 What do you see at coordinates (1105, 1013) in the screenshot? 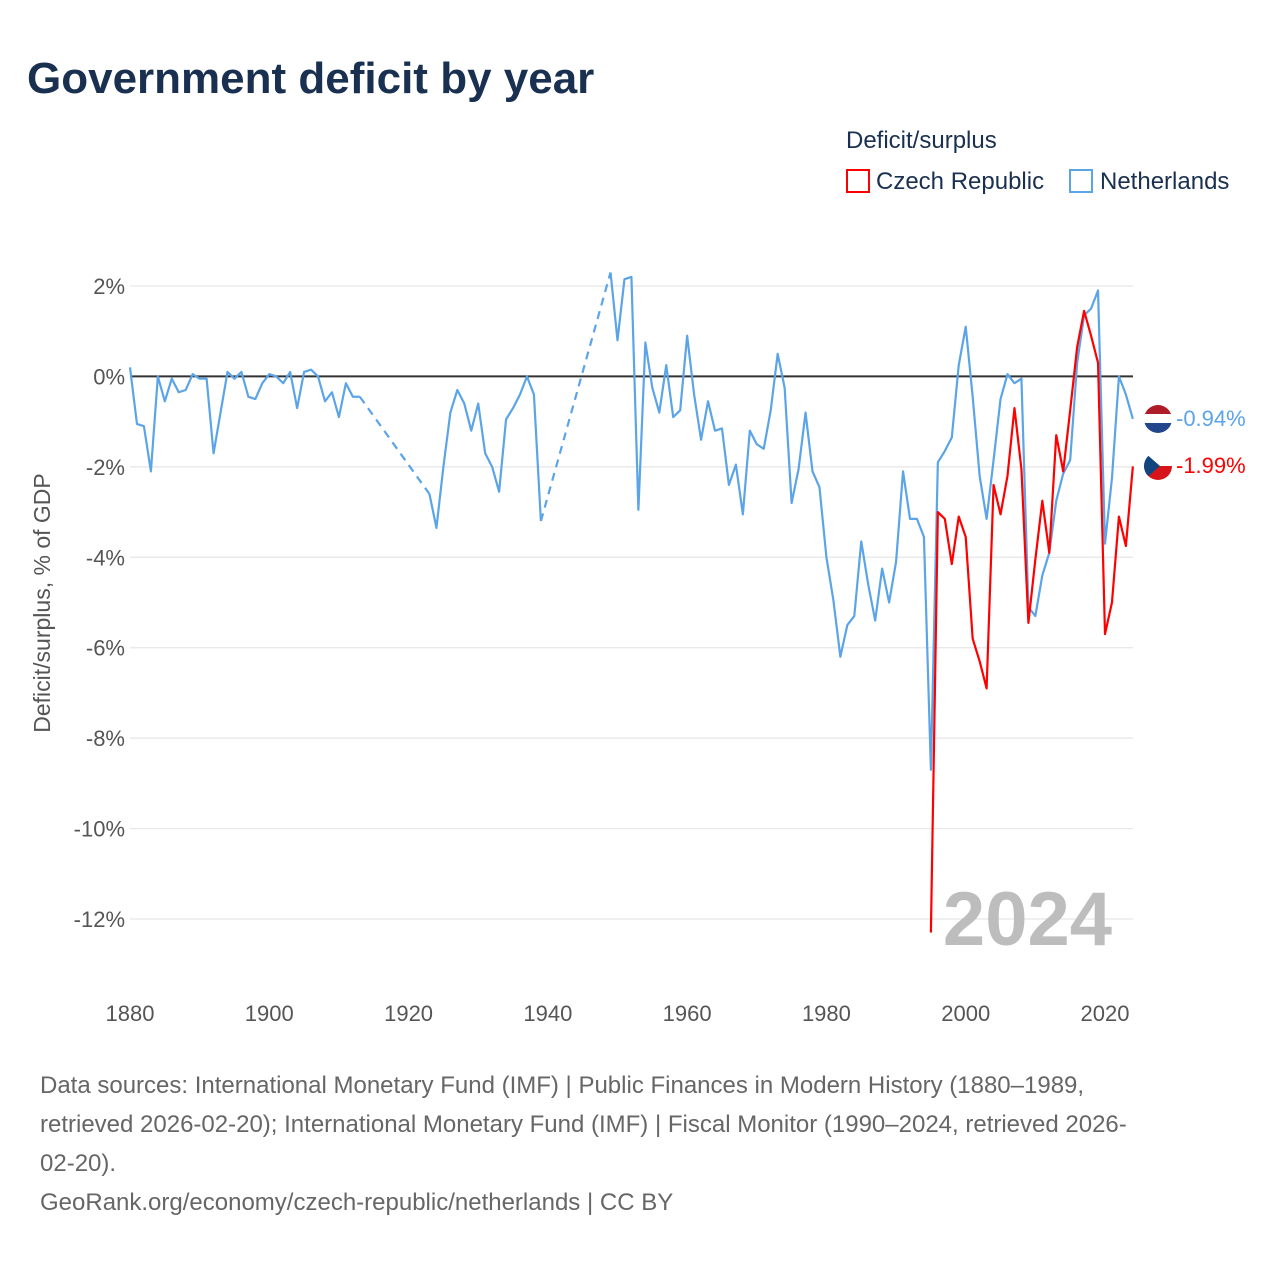
I see `x-tick-label: 2020` at bounding box center [1105, 1013].